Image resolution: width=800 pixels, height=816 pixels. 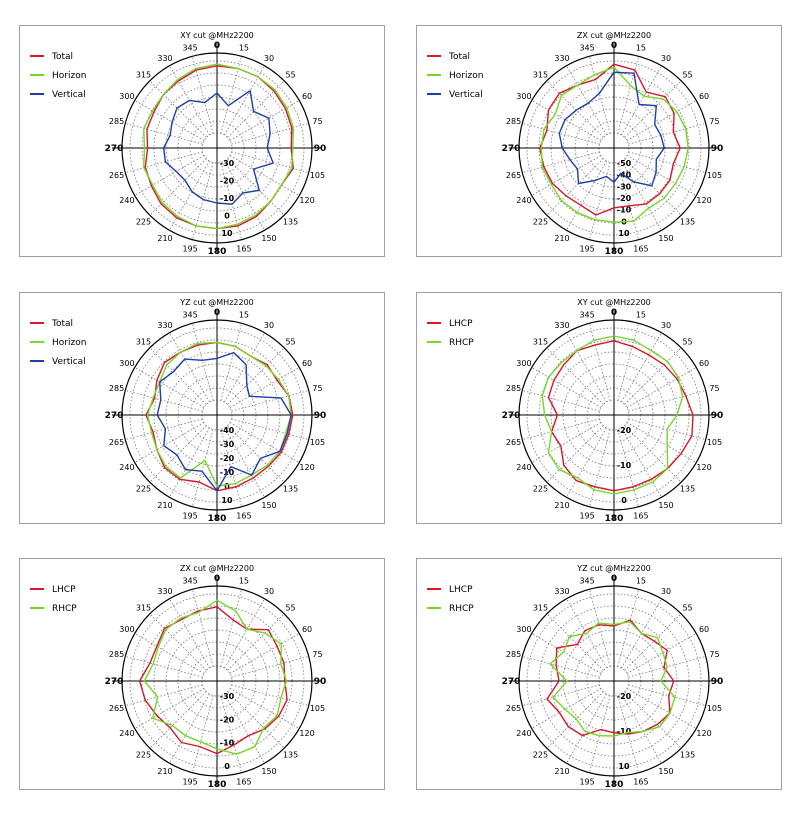 I want to click on series-line-horizon, so click(x=614, y=144).